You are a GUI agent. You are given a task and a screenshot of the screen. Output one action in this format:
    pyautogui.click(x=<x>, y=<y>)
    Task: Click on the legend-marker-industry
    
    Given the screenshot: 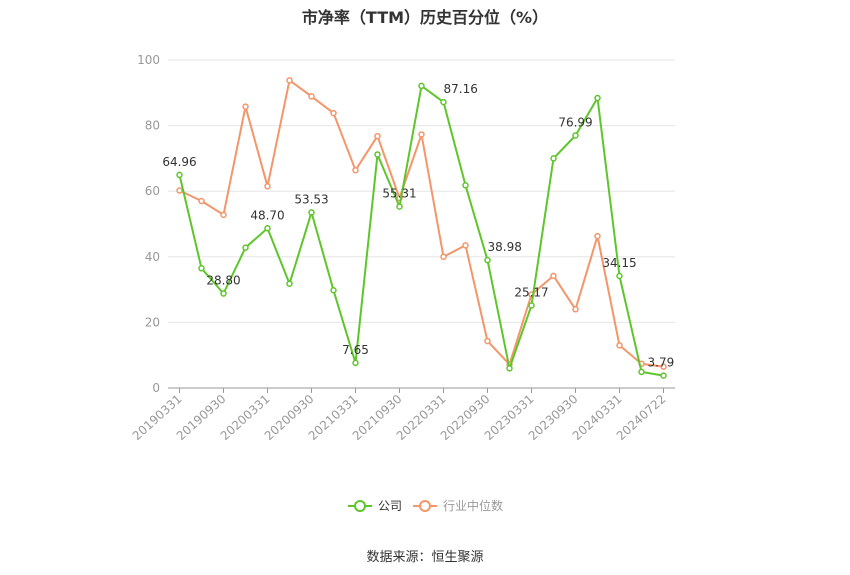 What is the action you would take?
    pyautogui.click(x=425, y=506)
    